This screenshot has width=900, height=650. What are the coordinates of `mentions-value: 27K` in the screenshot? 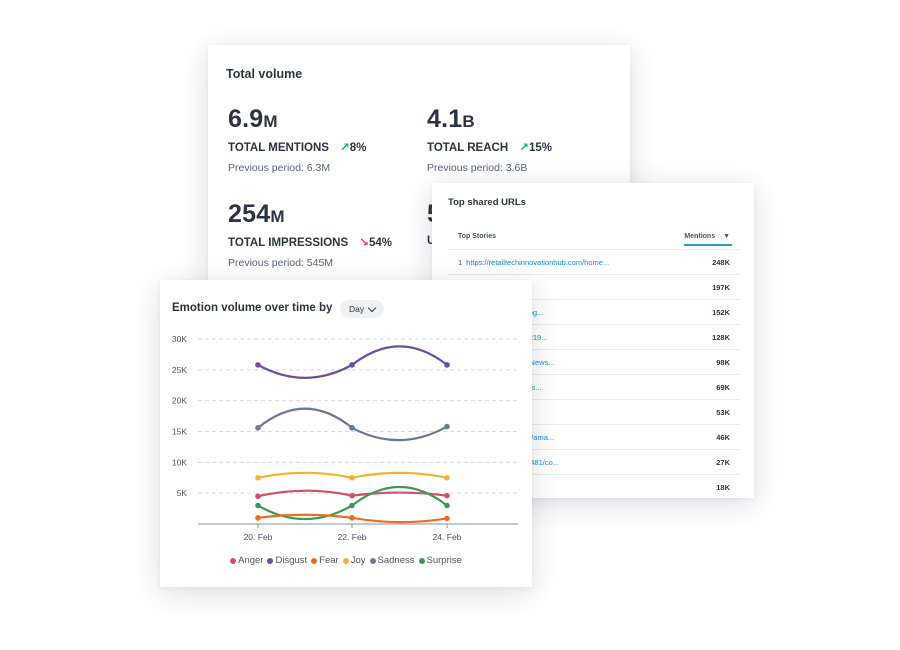 It's located at (723, 462).